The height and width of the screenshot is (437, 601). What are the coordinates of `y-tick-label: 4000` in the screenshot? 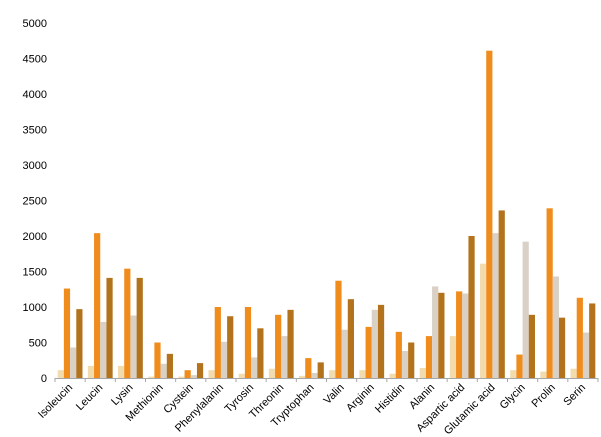 It's located at (35, 95).